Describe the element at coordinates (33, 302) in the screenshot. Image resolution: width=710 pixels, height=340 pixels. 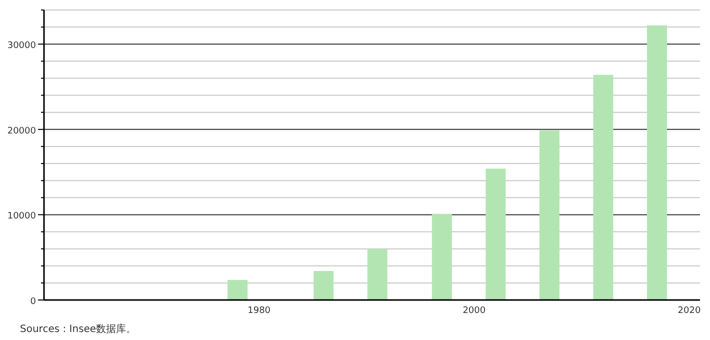
I see `y-tick-label: 0` at that location.